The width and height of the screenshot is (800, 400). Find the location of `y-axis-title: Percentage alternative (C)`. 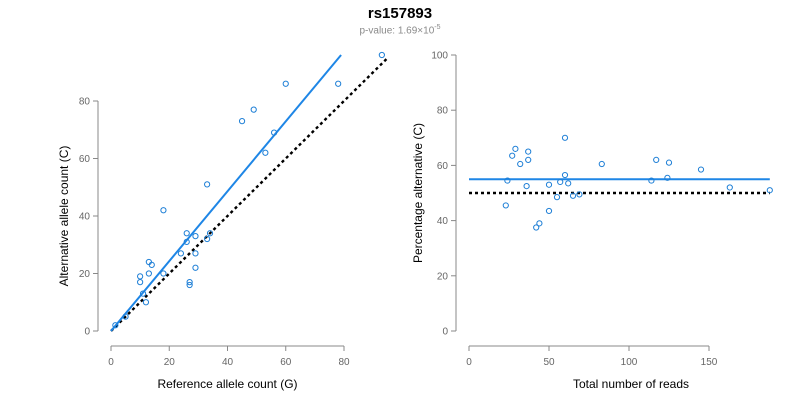

y-axis-title: Percentage alternative (C) is located at coordinates (418, 193).